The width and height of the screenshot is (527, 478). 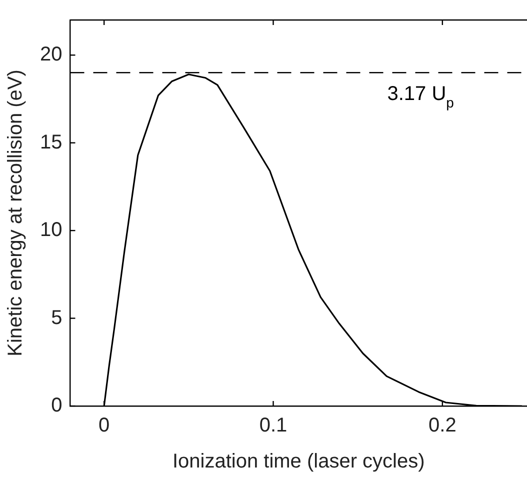 I want to click on y-tick-label: 20, so click(x=51, y=55).